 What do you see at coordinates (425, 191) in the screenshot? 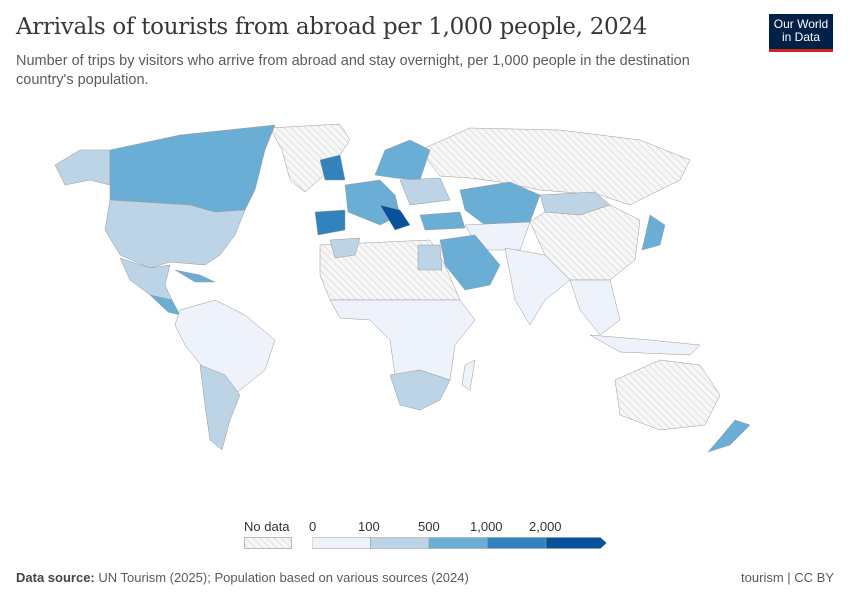
I see `region-eastern-europe` at bounding box center [425, 191].